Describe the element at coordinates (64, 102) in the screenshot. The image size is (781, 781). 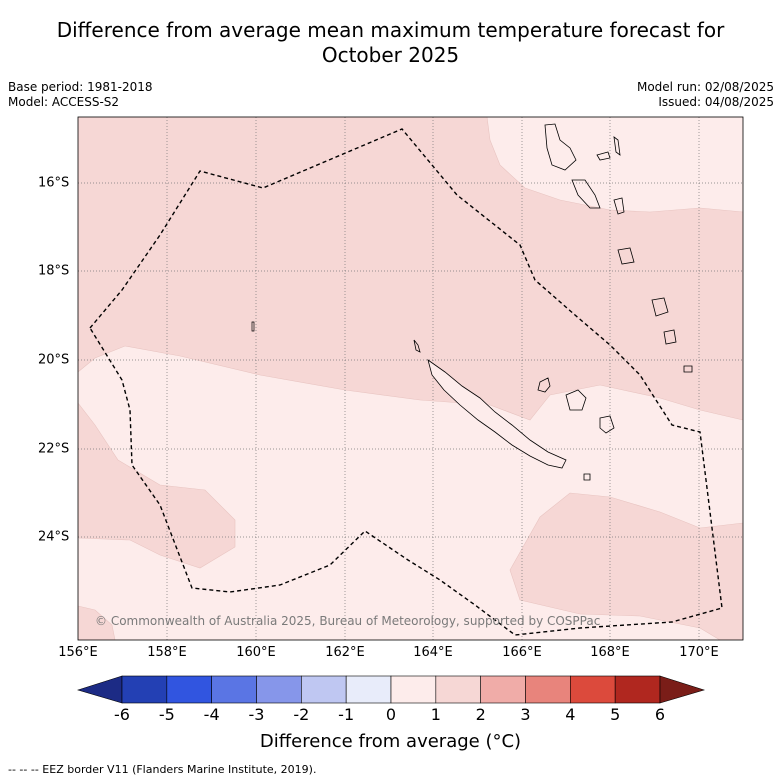
I see `model-name: Model: ACCESS-S2` at that location.